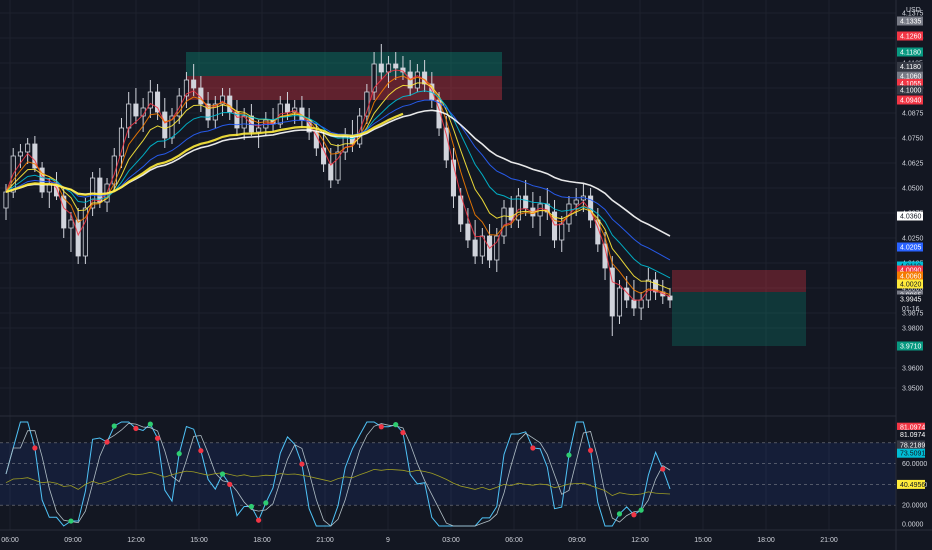  What do you see at coordinates (577, 540) in the screenshot?
I see `time-tick-label: 09:00` at bounding box center [577, 540].